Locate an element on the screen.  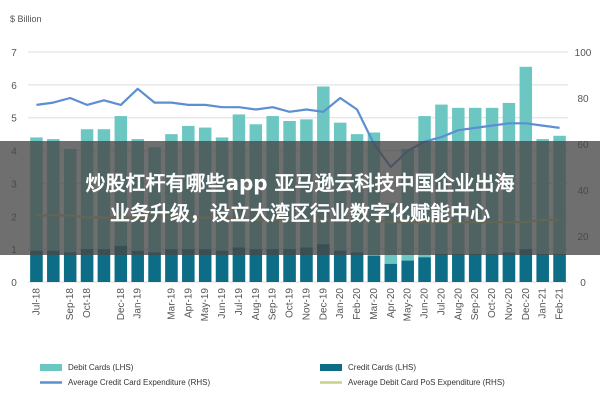
right-tick-label: 0 is located at coordinates (583, 283).